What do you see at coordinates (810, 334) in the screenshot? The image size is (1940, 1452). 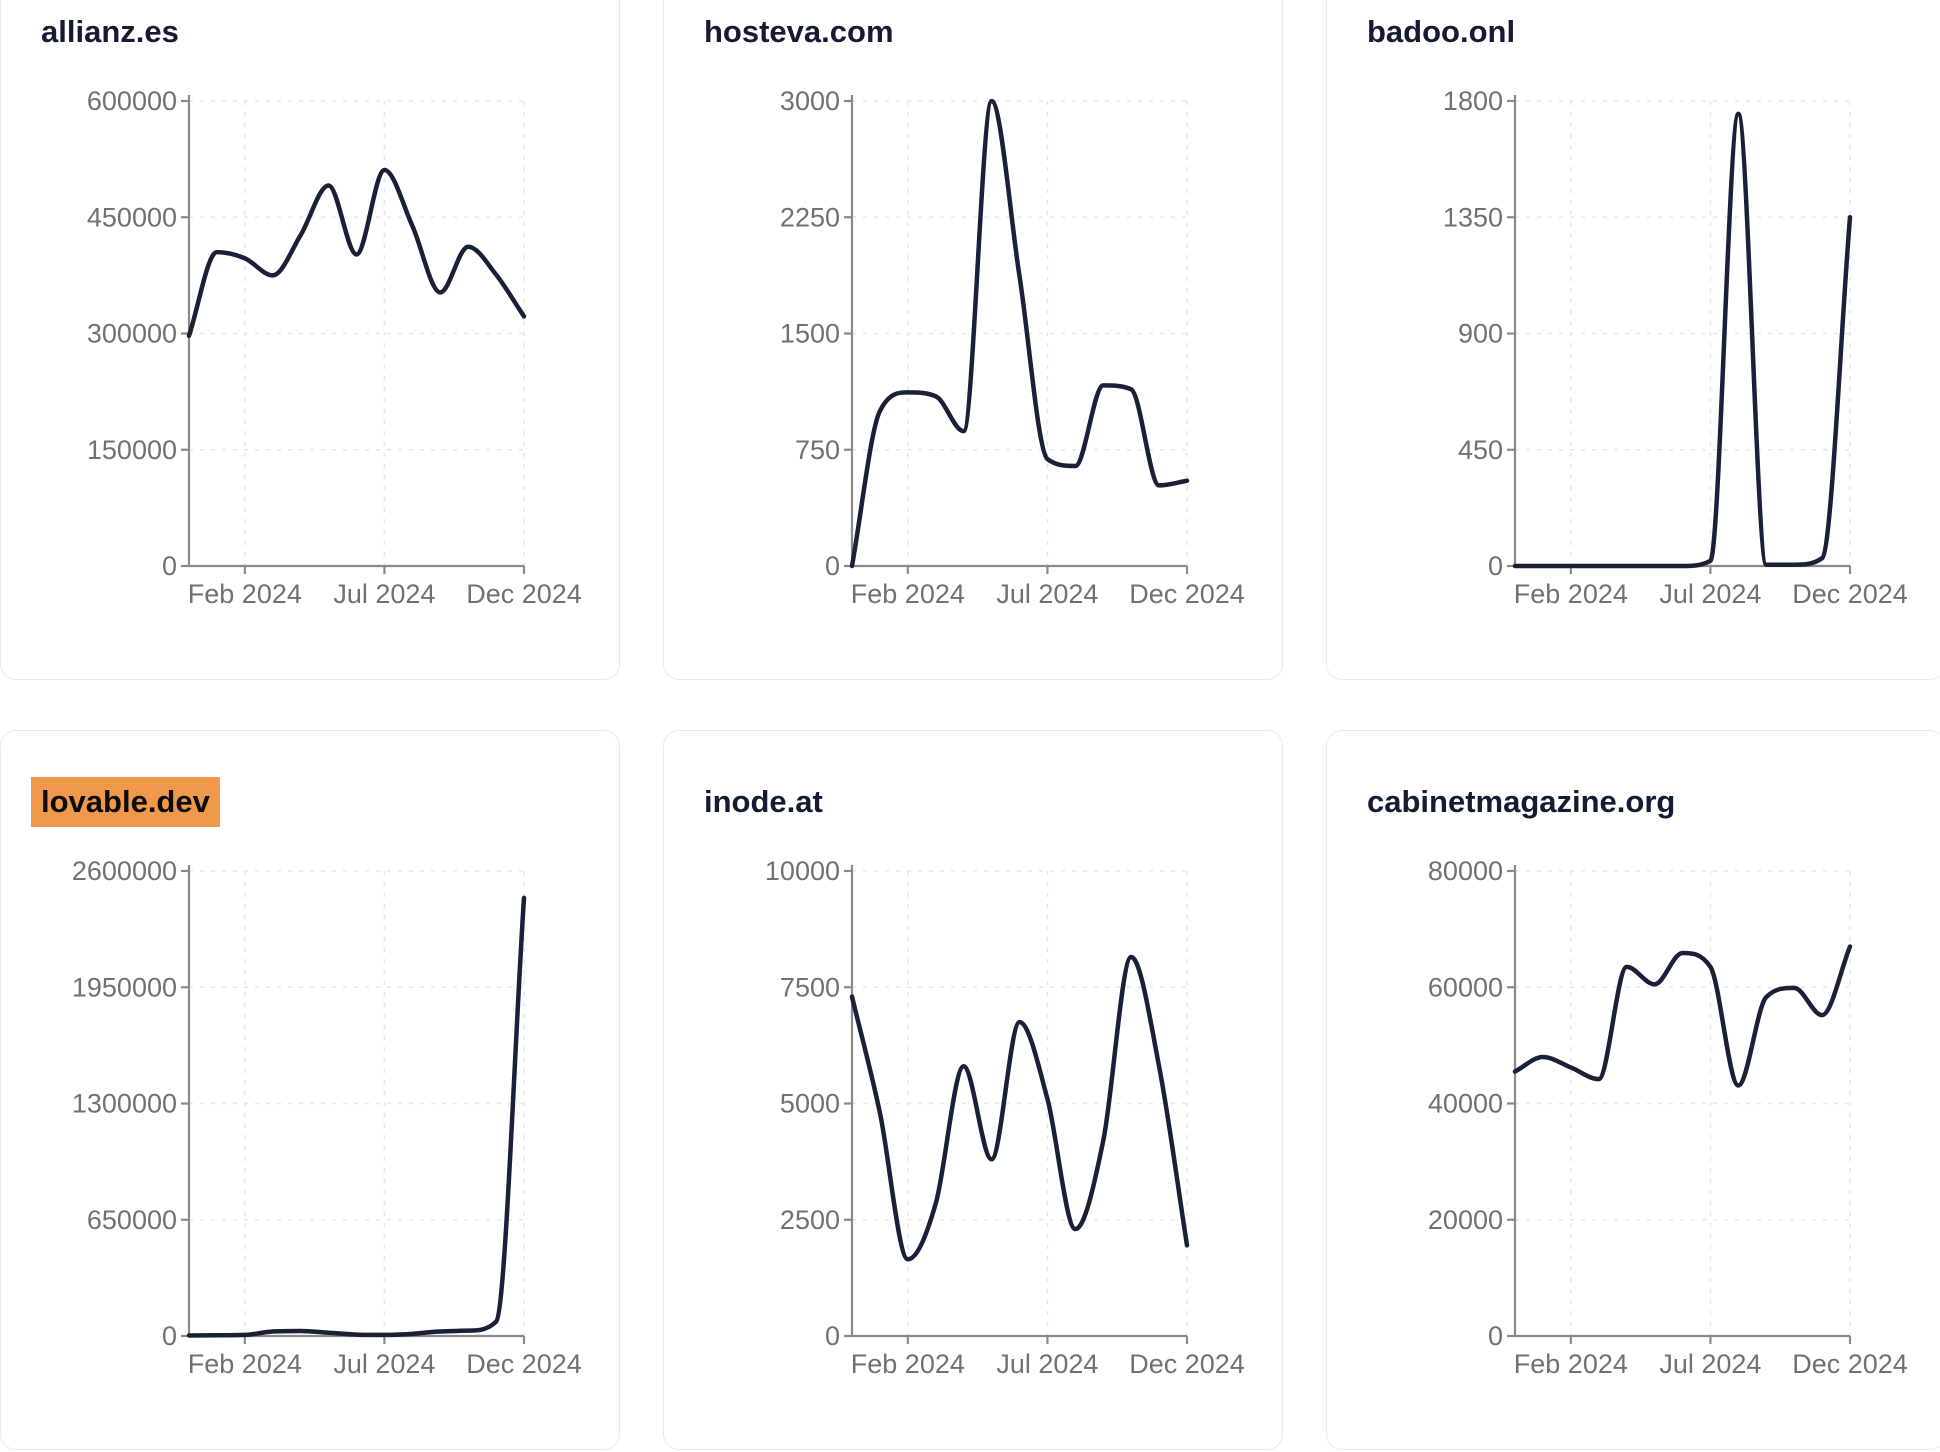 I see `y-tick-label: 1500` at bounding box center [810, 334].